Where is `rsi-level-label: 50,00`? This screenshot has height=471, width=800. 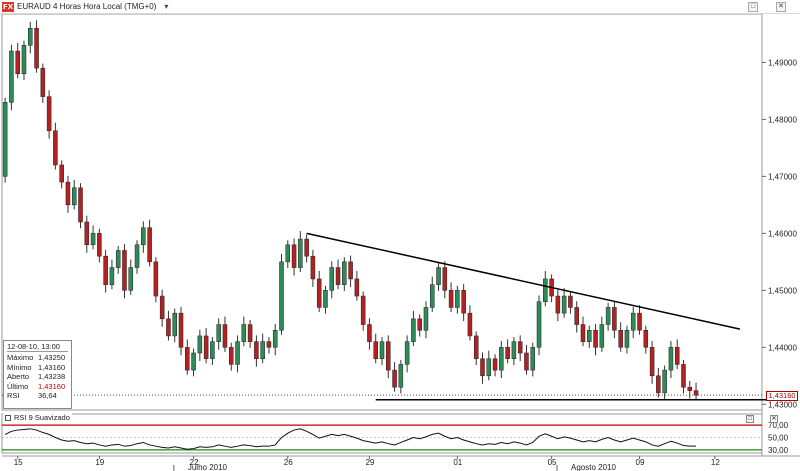 rsi-level-label: 50,00 is located at coordinates (778, 438).